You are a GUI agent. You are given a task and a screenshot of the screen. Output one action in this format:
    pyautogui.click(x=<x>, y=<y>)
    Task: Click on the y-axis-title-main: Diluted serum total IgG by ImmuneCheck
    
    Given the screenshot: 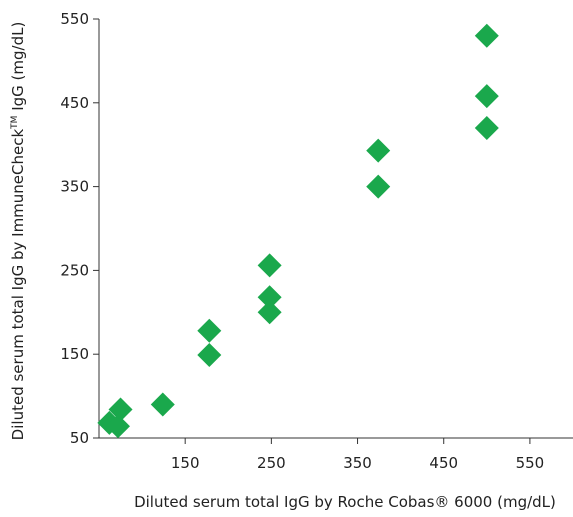 What is the action you would take?
    pyautogui.click(x=18, y=285)
    